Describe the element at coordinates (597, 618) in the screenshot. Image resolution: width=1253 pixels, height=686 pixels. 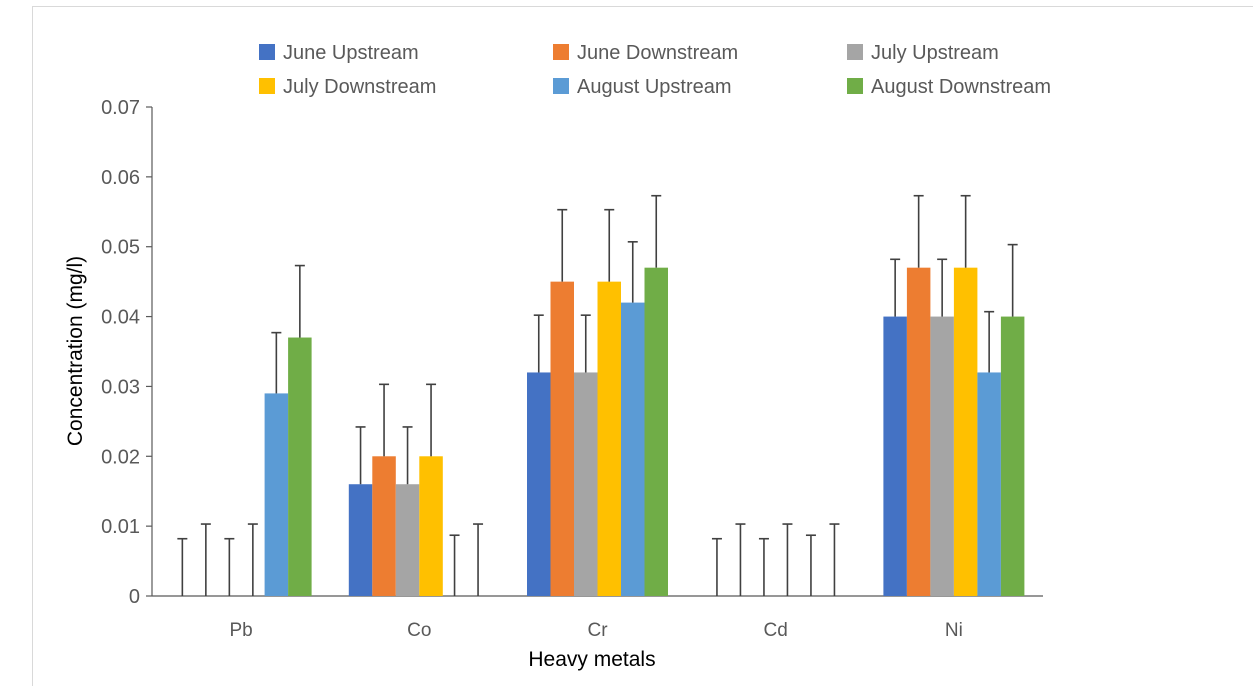
I see `x-axis: Pb Co Cr Cd Ni` at that location.